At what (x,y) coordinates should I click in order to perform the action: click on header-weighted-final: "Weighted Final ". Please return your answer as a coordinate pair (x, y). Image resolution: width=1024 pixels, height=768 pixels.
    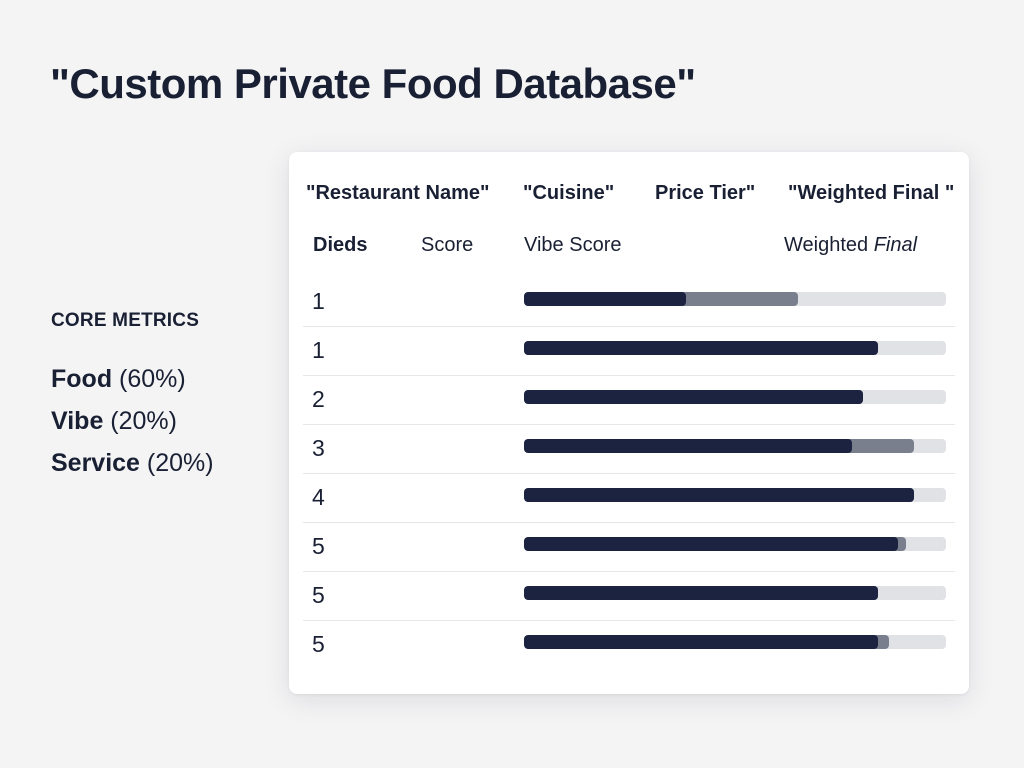
    Looking at the image, I should click on (871, 193).